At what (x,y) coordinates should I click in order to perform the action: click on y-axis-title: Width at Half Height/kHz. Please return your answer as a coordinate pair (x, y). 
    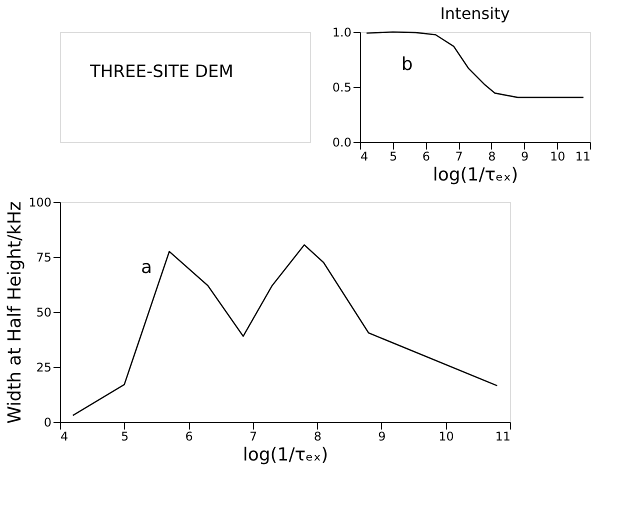
    Looking at the image, I should click on (15, 312).